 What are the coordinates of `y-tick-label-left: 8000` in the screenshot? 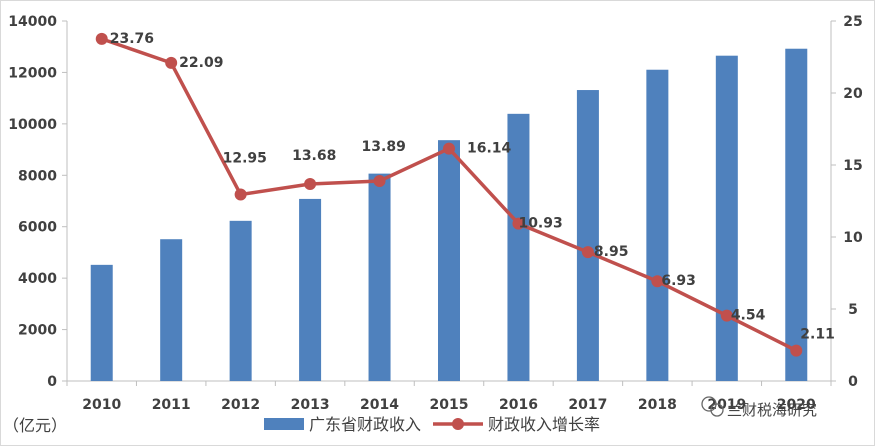 It's located at (37, 176).